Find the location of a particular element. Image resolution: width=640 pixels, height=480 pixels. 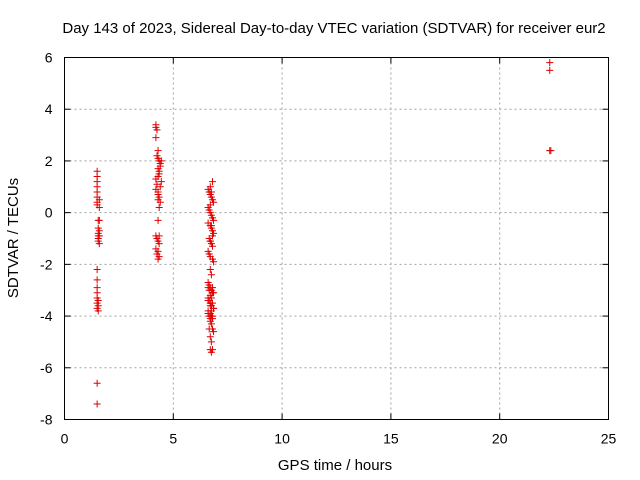

x-axis-label: GPS time / hours is located at coordinates (335, 465).